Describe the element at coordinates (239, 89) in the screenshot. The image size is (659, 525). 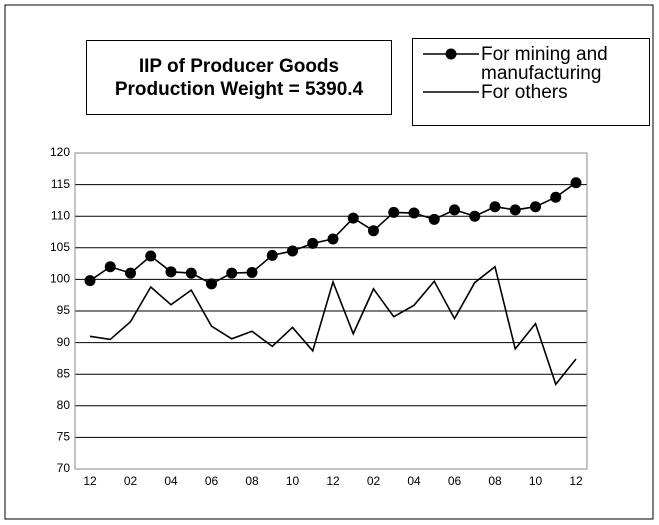
I see `chart-title: Production Weight = 5390.4` at that location.